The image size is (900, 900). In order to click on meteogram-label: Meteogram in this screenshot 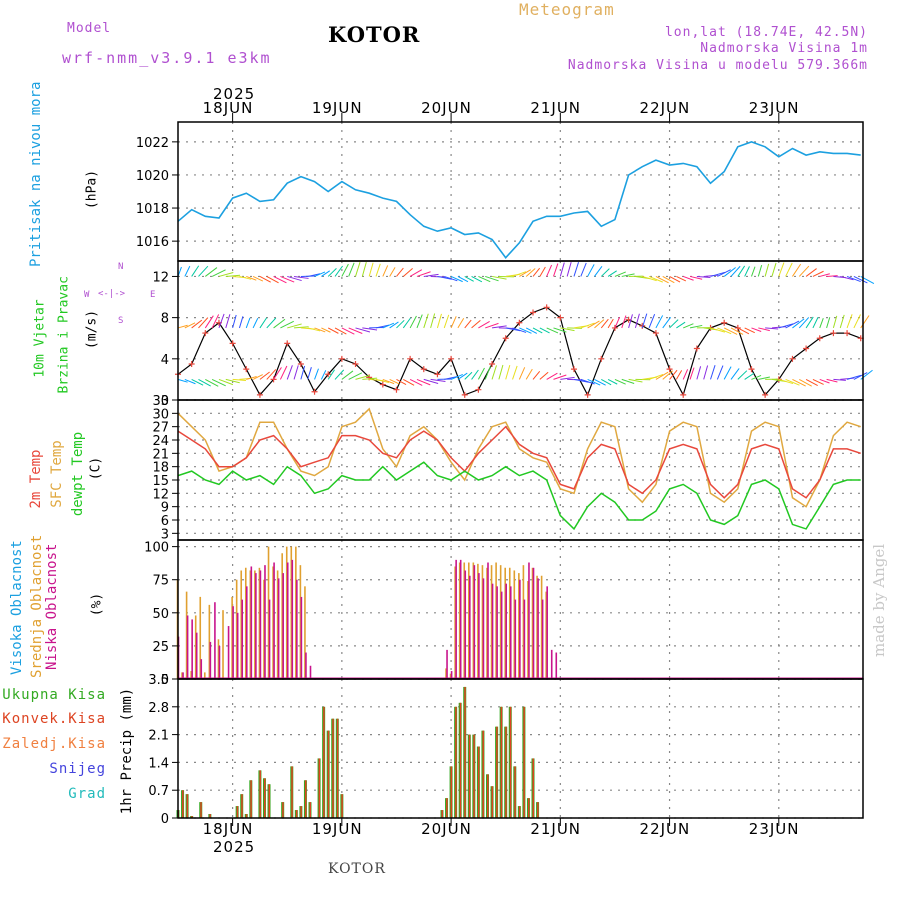, I will do `click(567, 9)`.